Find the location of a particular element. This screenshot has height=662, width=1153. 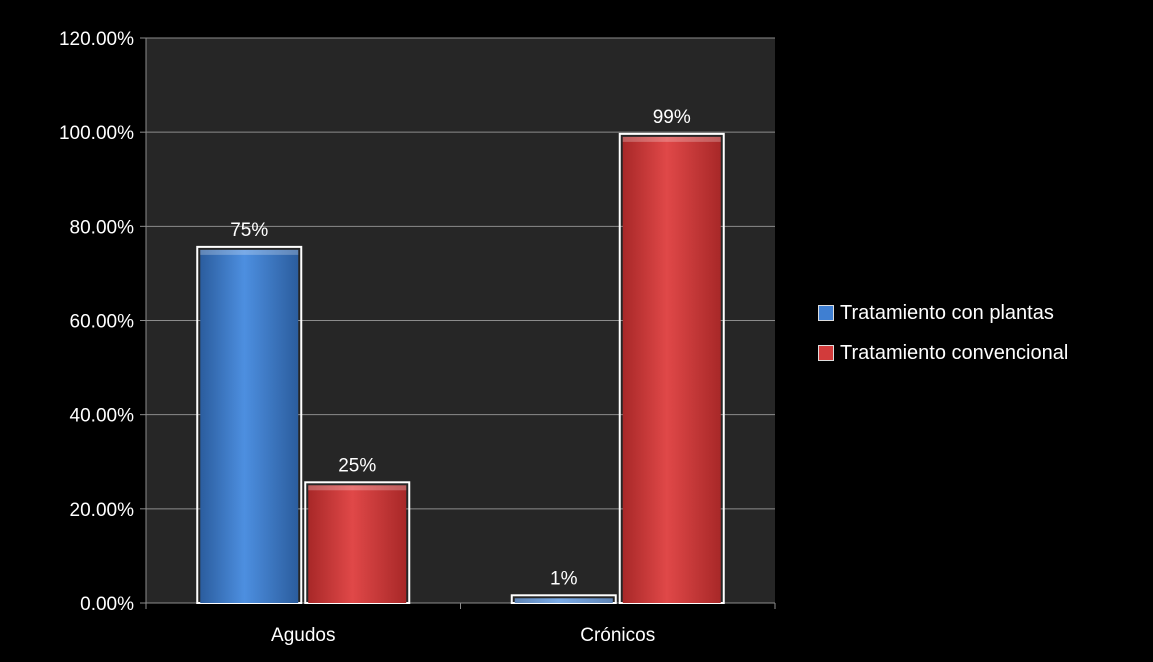

y-tick-label: 60.00% is located at coordinates (102, 322).